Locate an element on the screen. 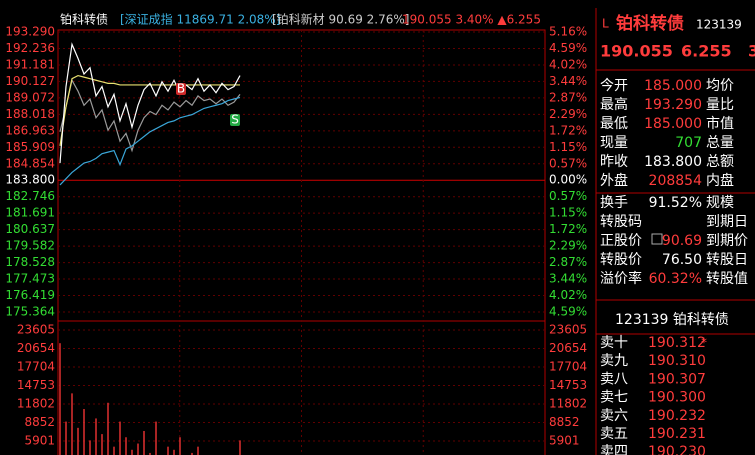 This screenshot has width=755, height=455. chart-name: 铂科转债 is located at coordinates (84, 19).